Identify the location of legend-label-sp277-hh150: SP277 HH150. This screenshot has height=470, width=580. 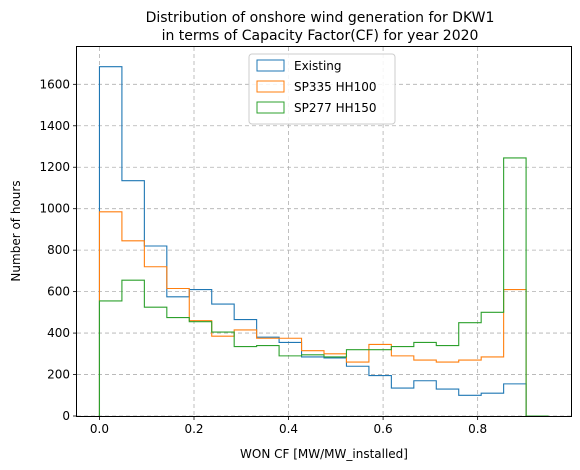
(335, 108).